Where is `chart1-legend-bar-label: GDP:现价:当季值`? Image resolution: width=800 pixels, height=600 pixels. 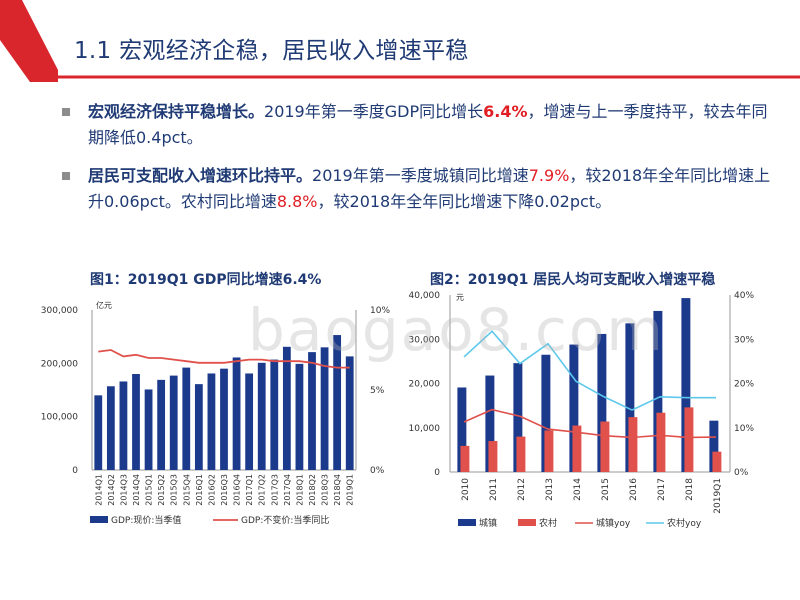
chart1-legend-bar-label: GDP:现价:当季值 is located at coordinates (146, 520).